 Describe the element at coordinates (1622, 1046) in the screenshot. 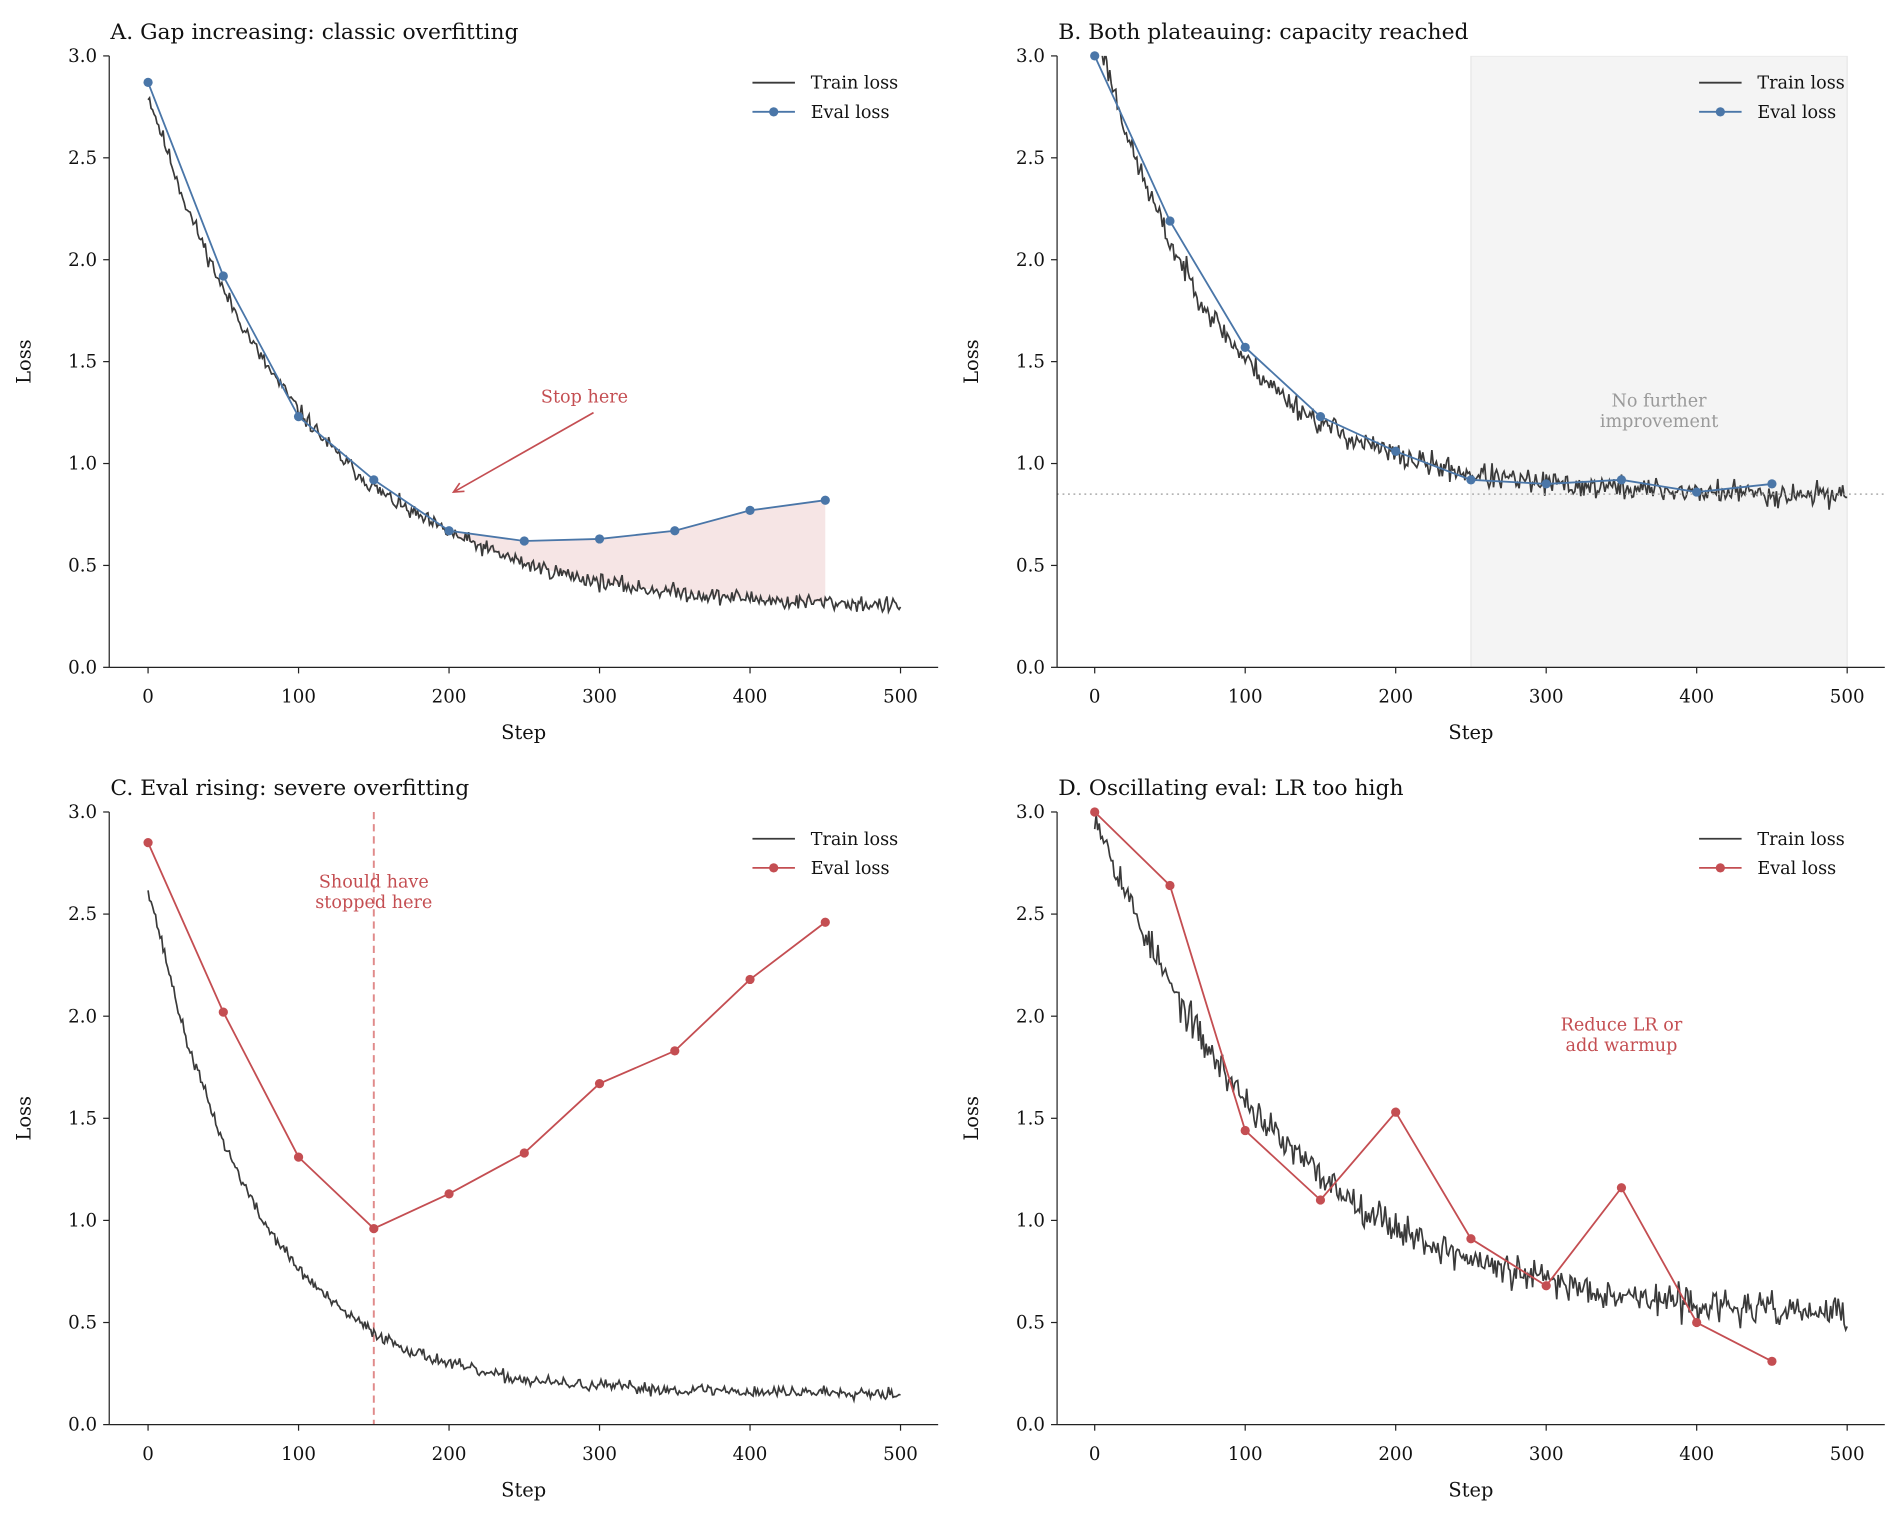

I see `annotation-text: add warmup` at that location.